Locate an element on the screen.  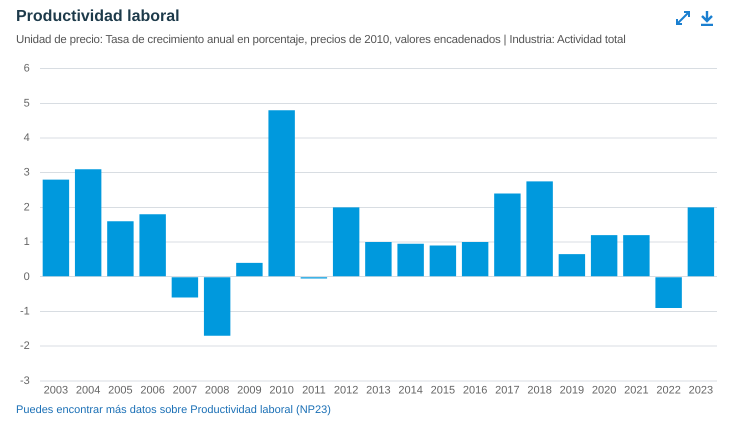
x-tick-label: 2014 is located at coordinates (410, 390).